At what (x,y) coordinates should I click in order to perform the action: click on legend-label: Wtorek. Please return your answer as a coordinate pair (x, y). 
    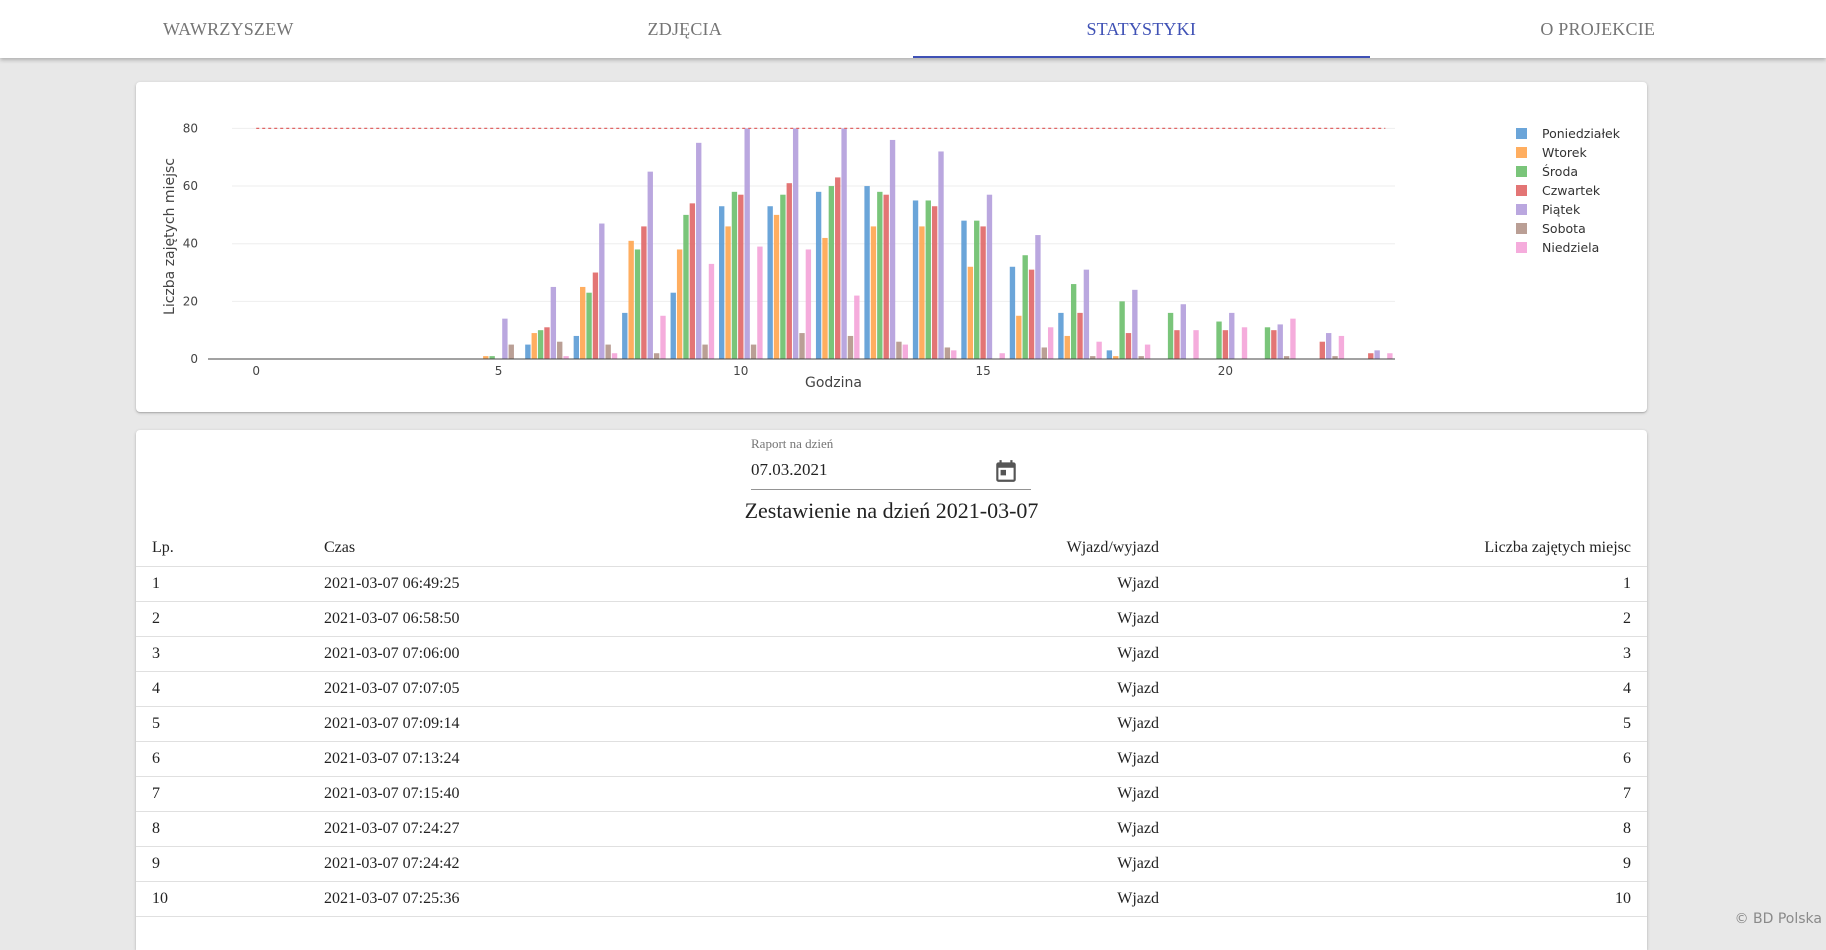
    Looking at the image, I should click on (1564, 152).